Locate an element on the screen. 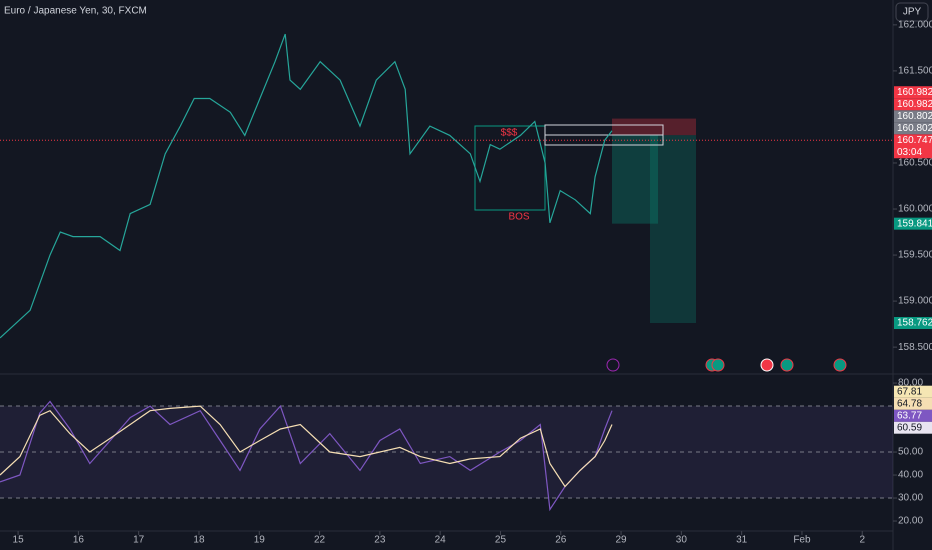 The image size is (932, 550). price-label: 63.77 is located at coordinates (909, 415).